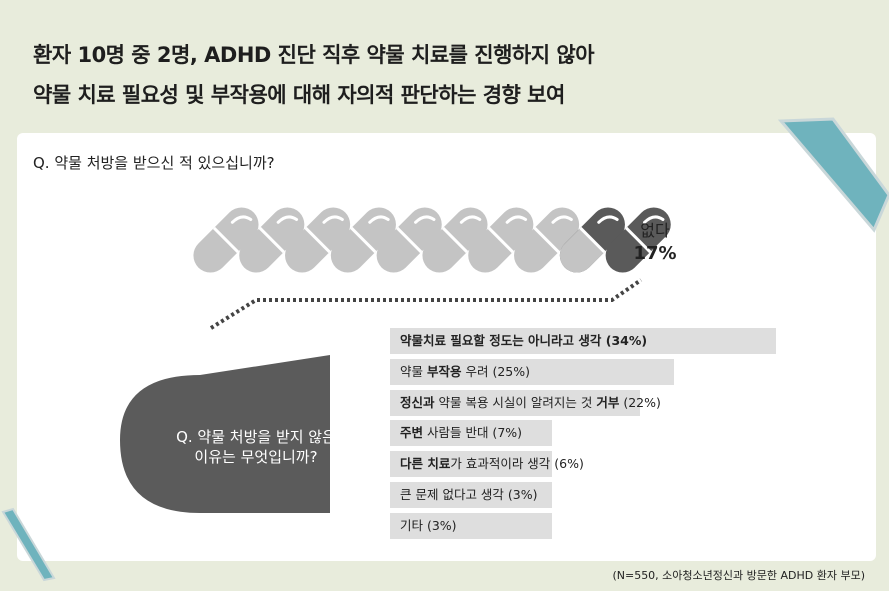 This screenshot has height=591, width=889. Describe the element at coordinates (640, 402) in the screenshot. I see `bar-label-part: (22%)` at that location.